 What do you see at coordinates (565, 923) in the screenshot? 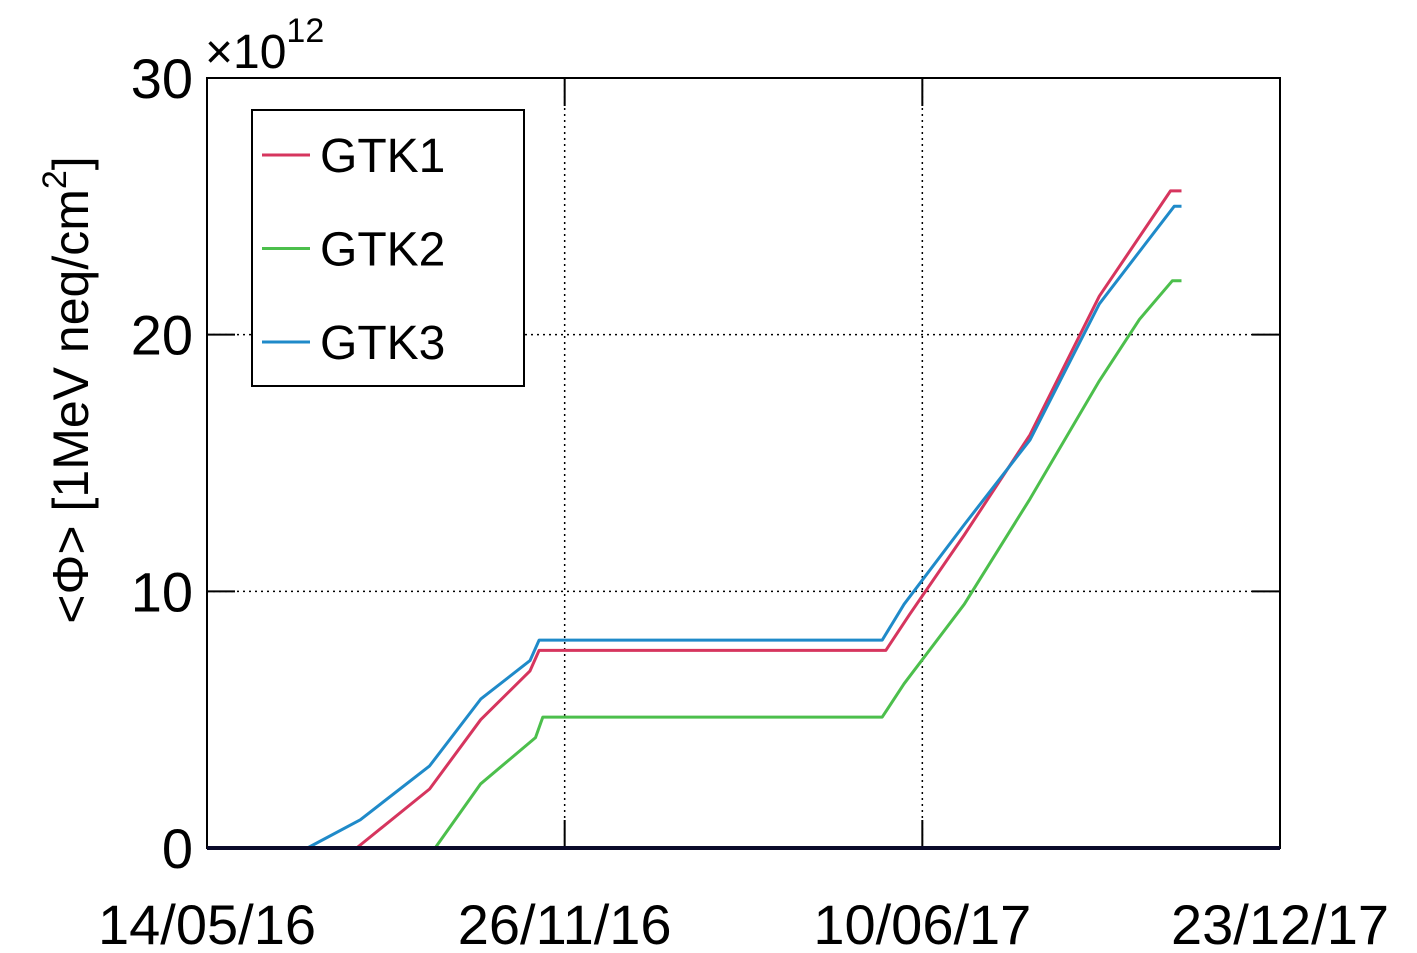
I see `x-tick-label: 26/11/16` at bounding box center [565, 923].